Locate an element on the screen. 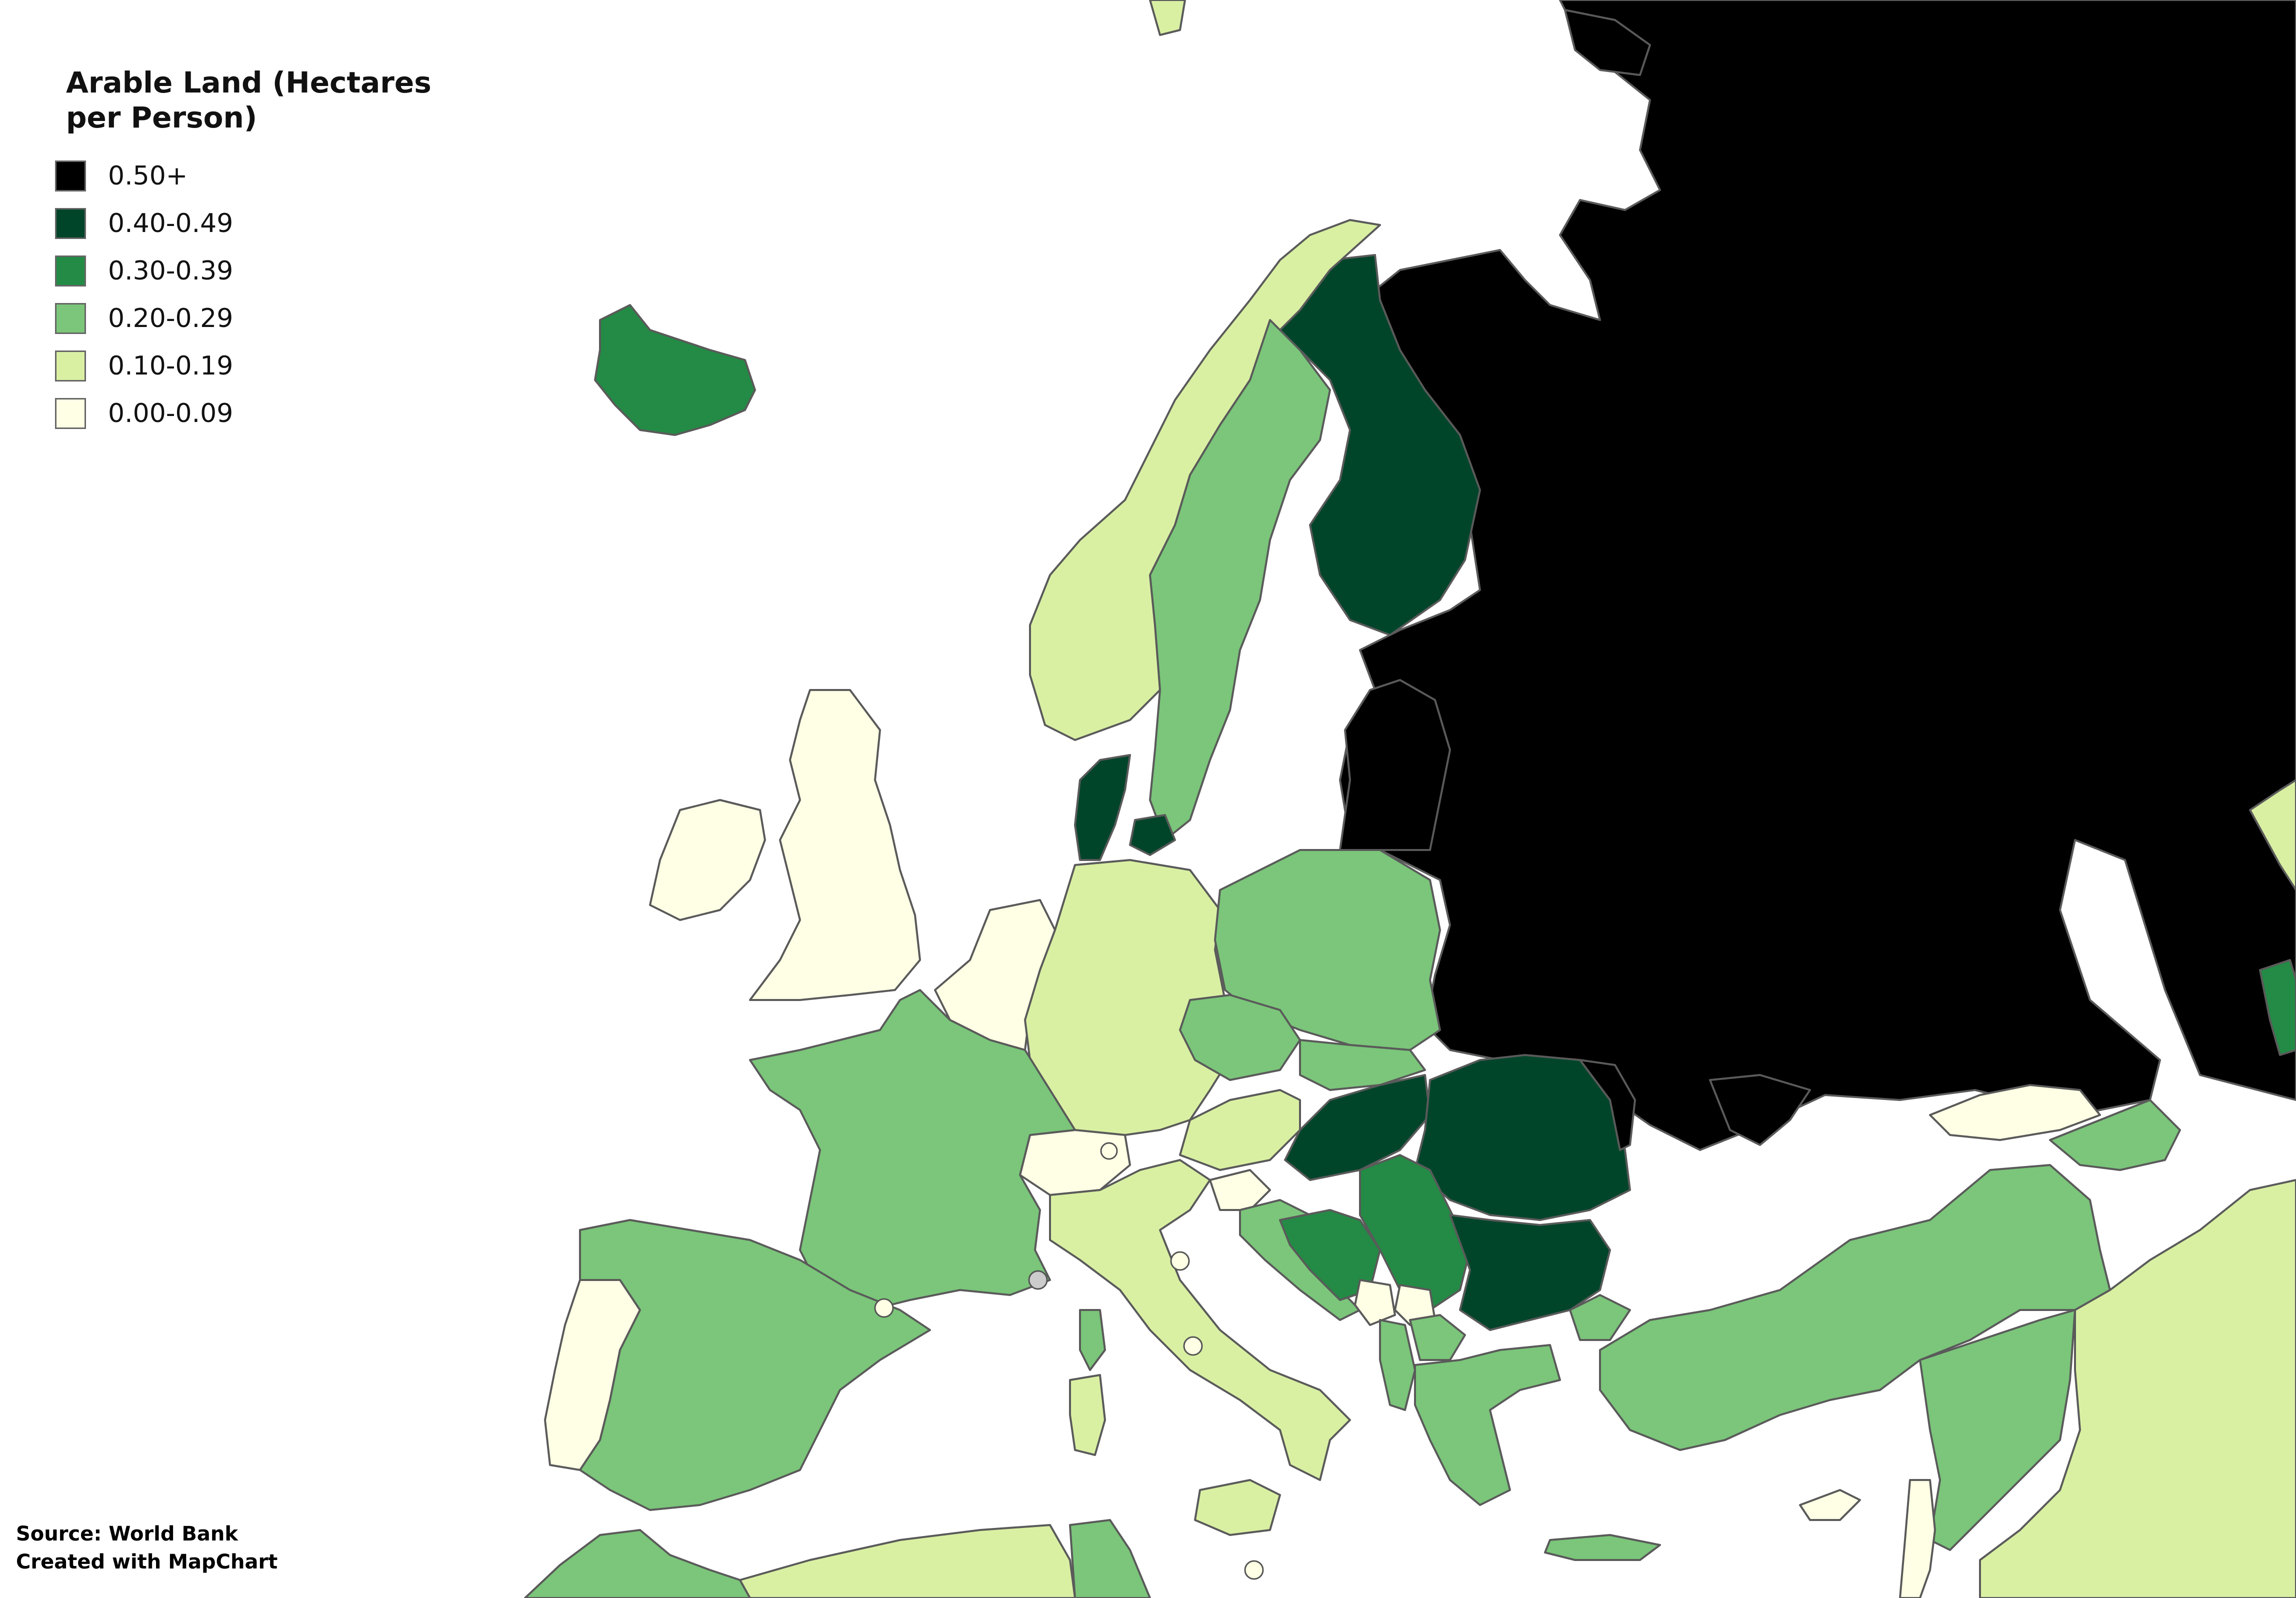 The image size is (2296, 1598). region-iraq is located at coordinates (2137, 1388).